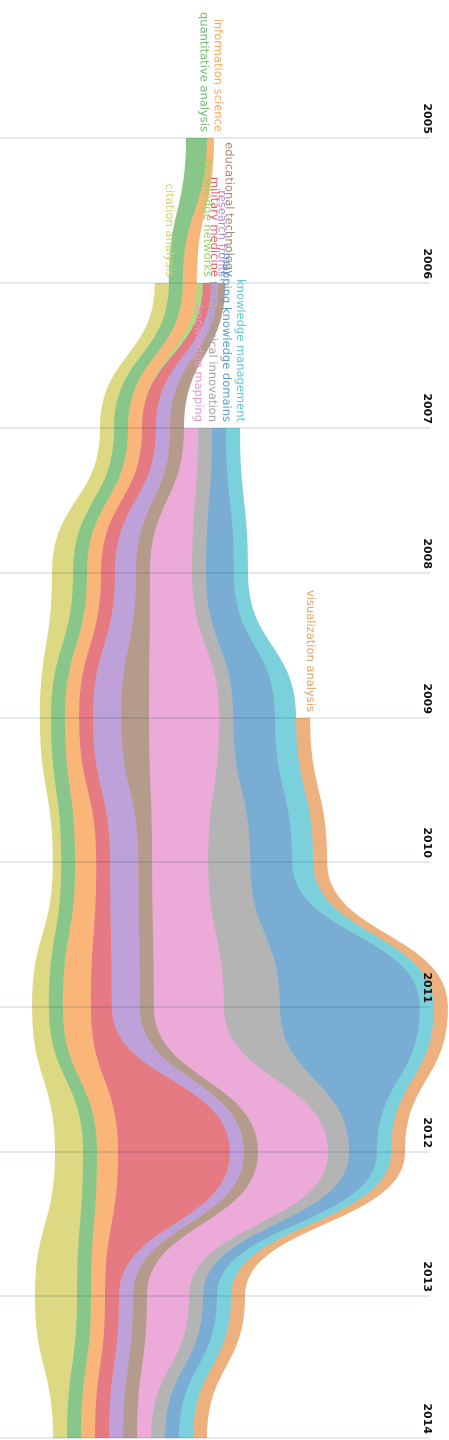 The width and height of the screenshot is (449, 1440). I want to click on series-label: educational technology, so click(230, 209).